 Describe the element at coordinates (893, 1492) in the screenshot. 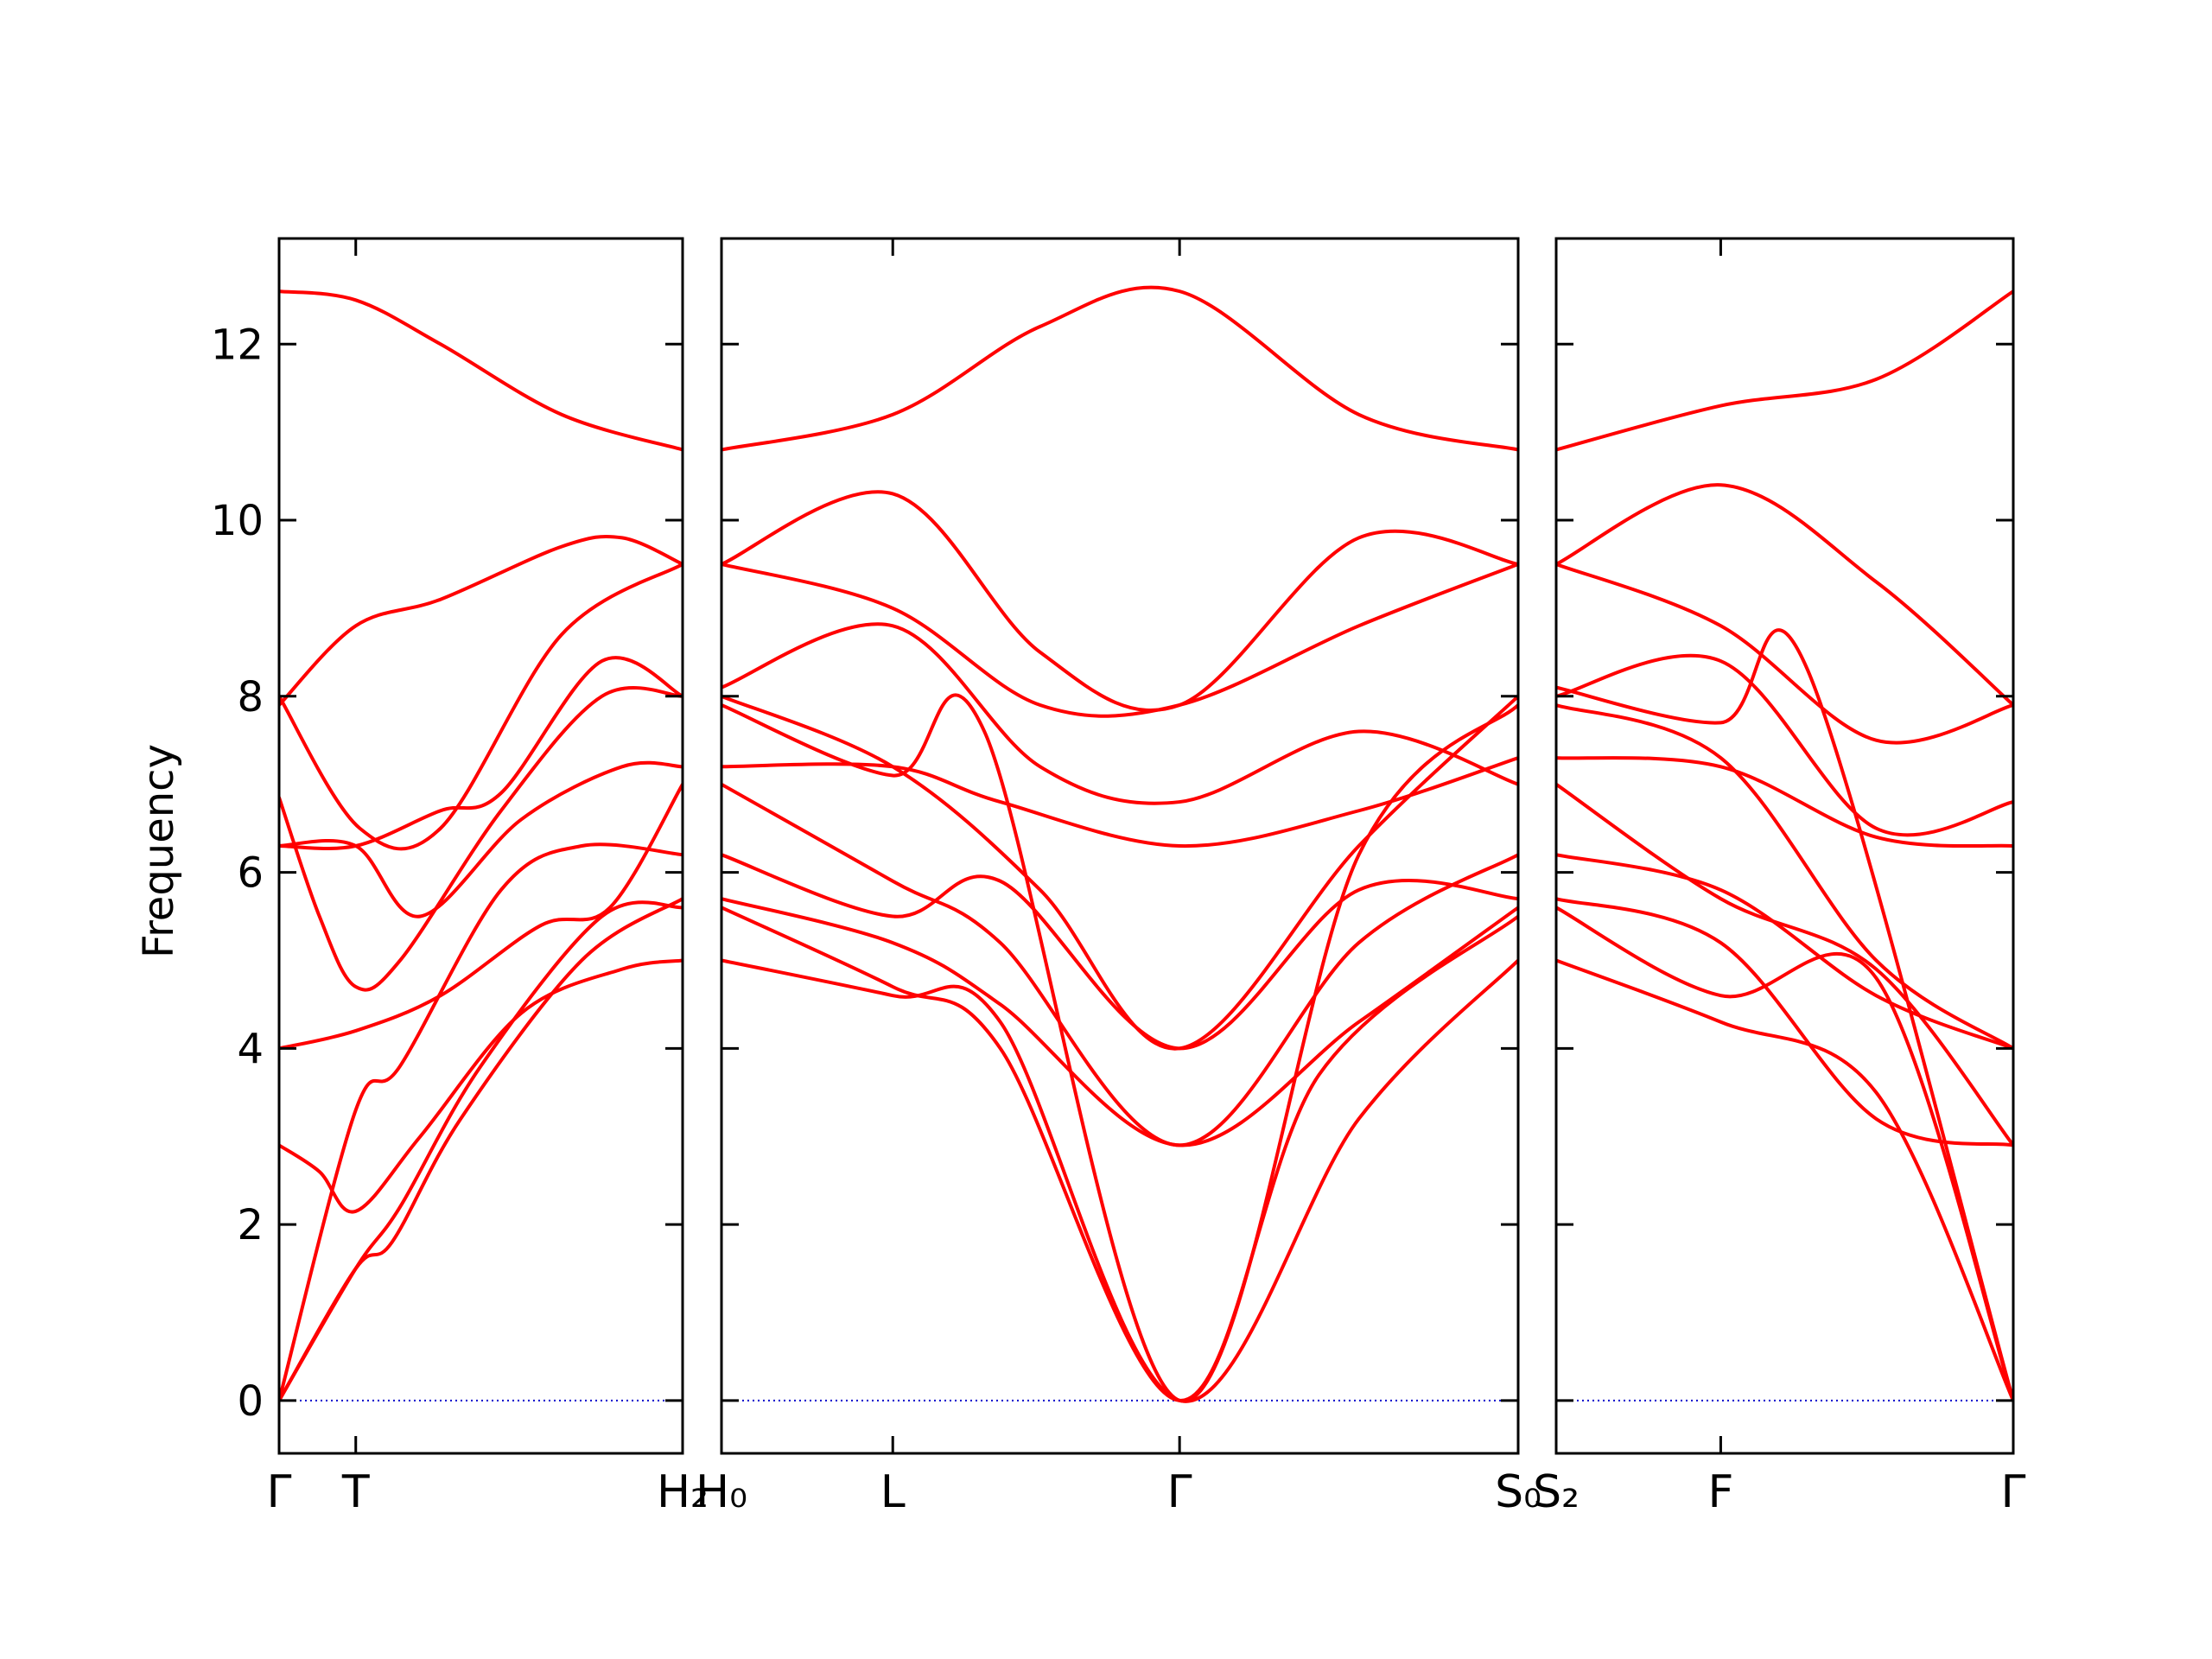

I see `x-tick-label: L` at that location.